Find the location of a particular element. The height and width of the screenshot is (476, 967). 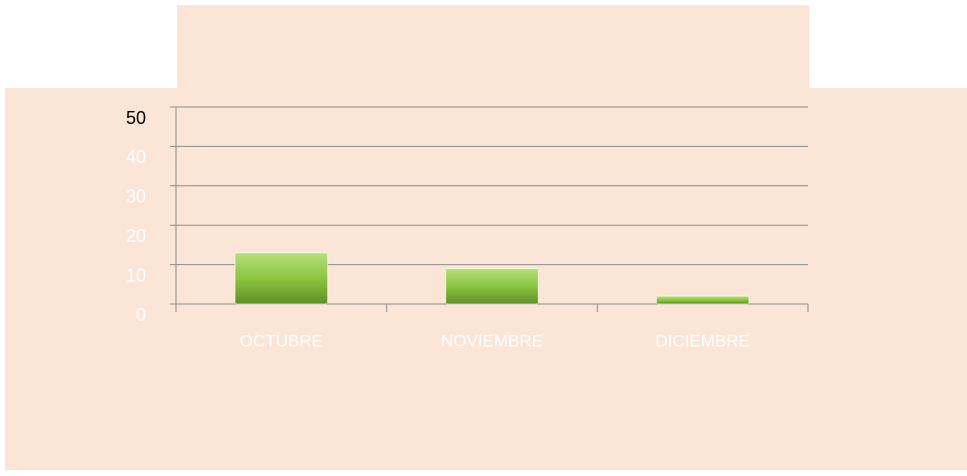

y-tick-label: 20 is located at coordinates (136, 236).